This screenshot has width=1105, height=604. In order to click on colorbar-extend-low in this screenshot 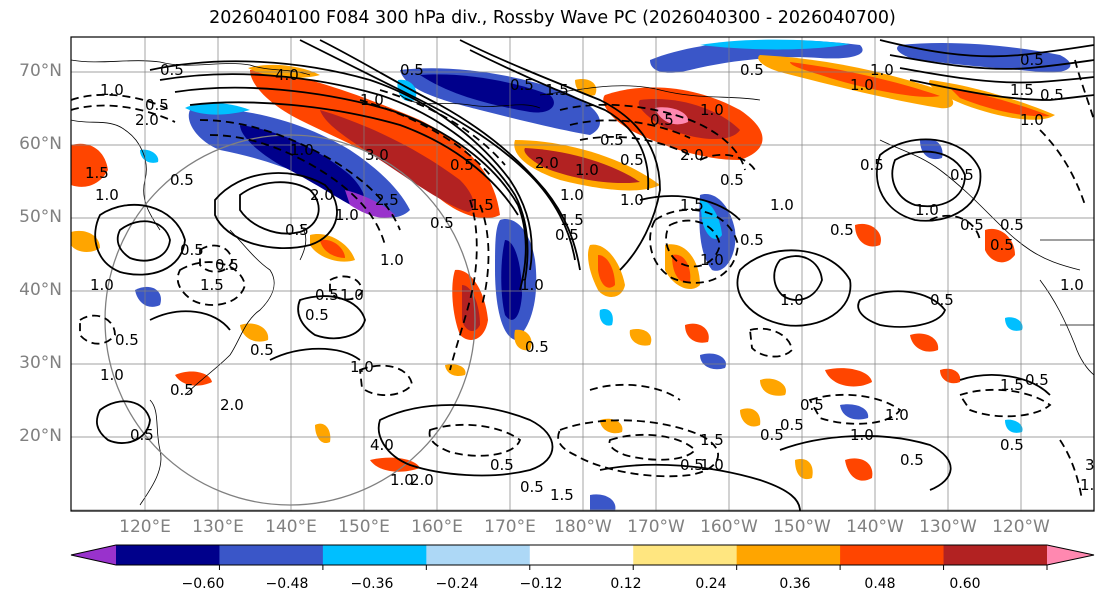, I will do `click(93, 555)`.